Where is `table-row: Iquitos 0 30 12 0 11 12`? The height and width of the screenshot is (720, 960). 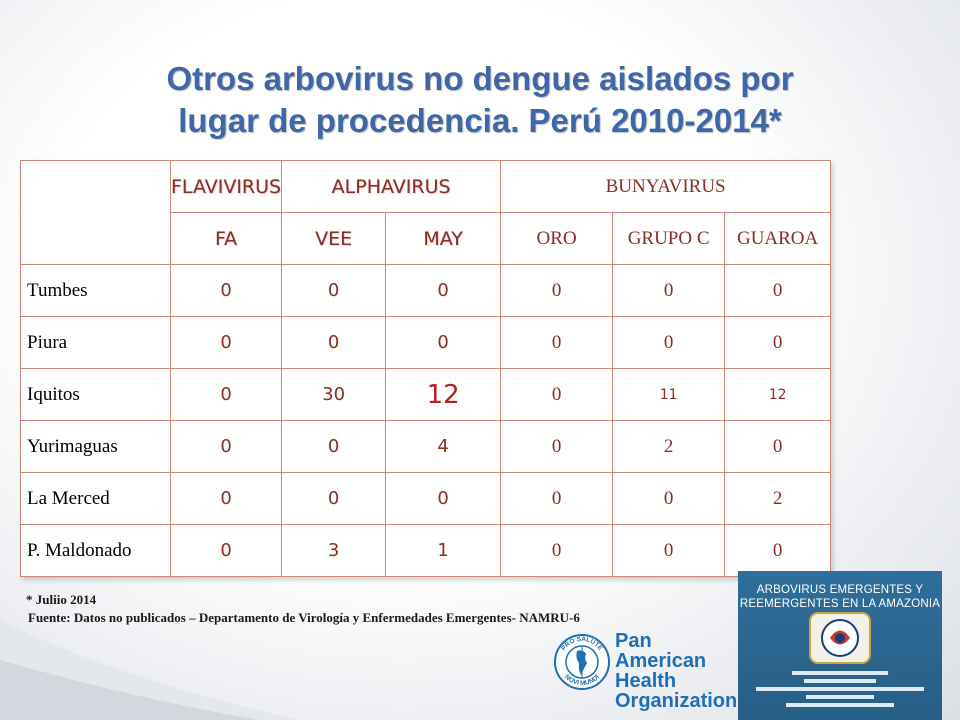 table-row: Iquitos 0 30 12 0 11 12 is located at coordinates (426, 394).